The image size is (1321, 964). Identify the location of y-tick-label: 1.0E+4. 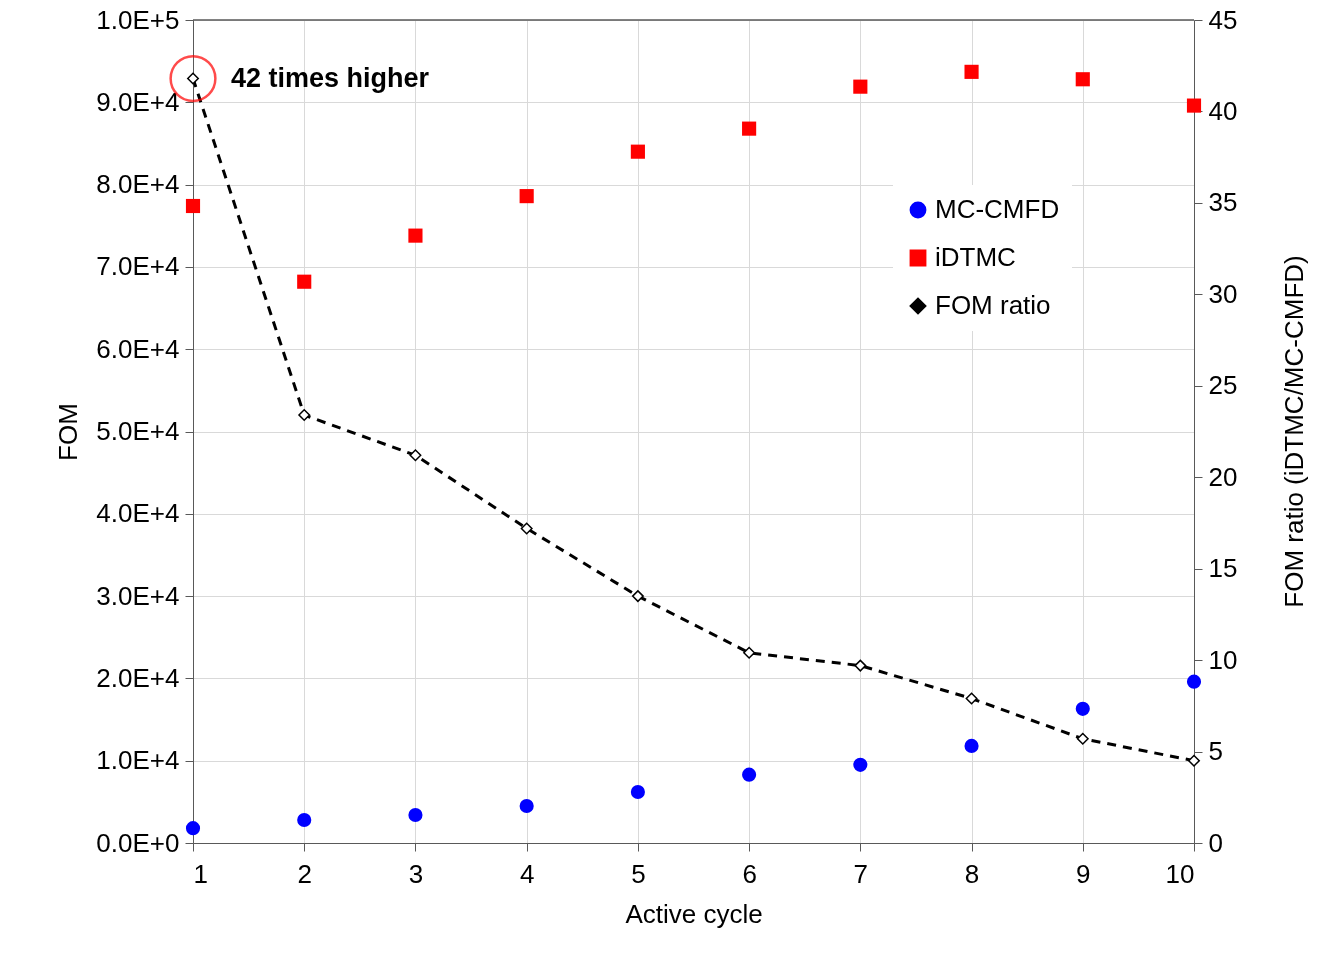
(138, 760).